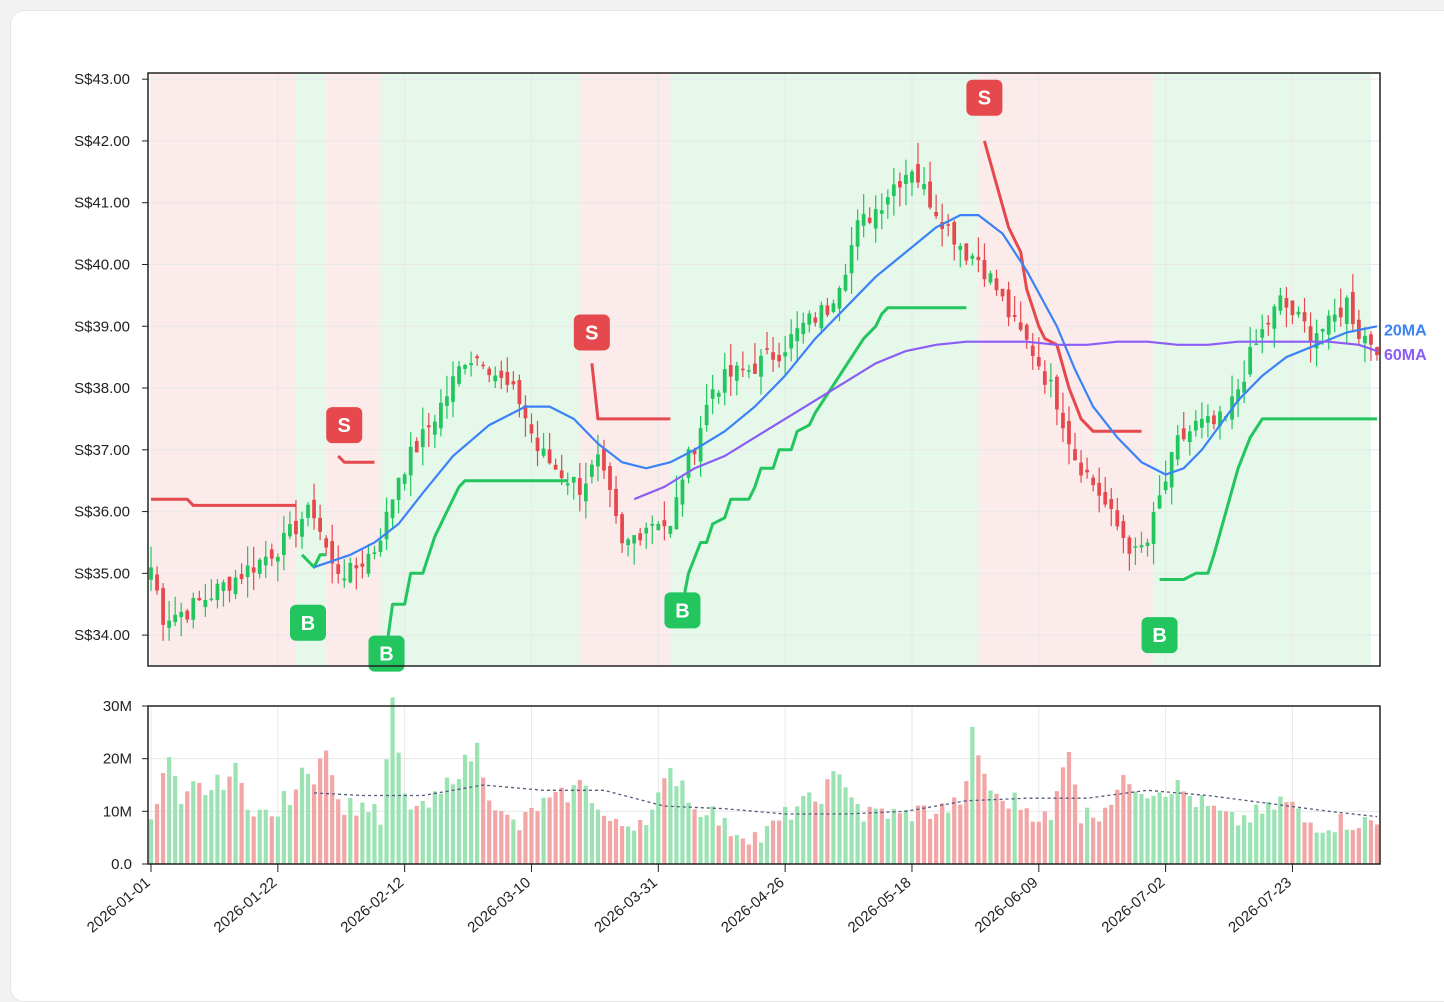  What do you see at coordinates (102, 388) in the screenshot?
I see `price-tick-label: S$38.00` at bounding box center [102, 388].